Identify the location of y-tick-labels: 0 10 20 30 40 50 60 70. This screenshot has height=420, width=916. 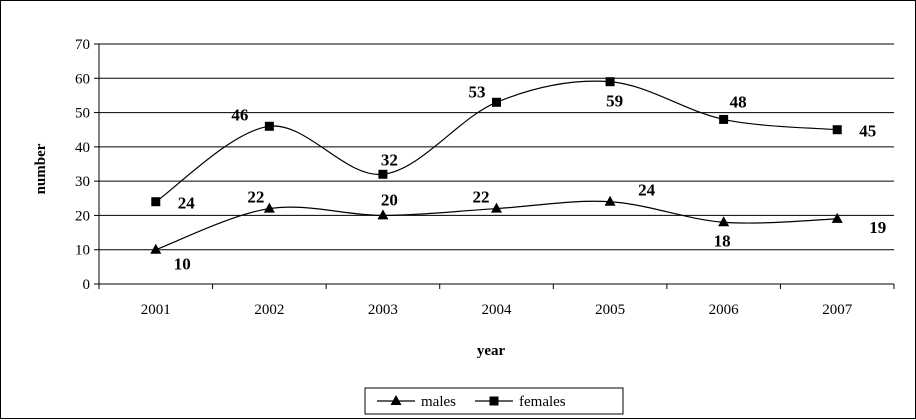
(82, 165).